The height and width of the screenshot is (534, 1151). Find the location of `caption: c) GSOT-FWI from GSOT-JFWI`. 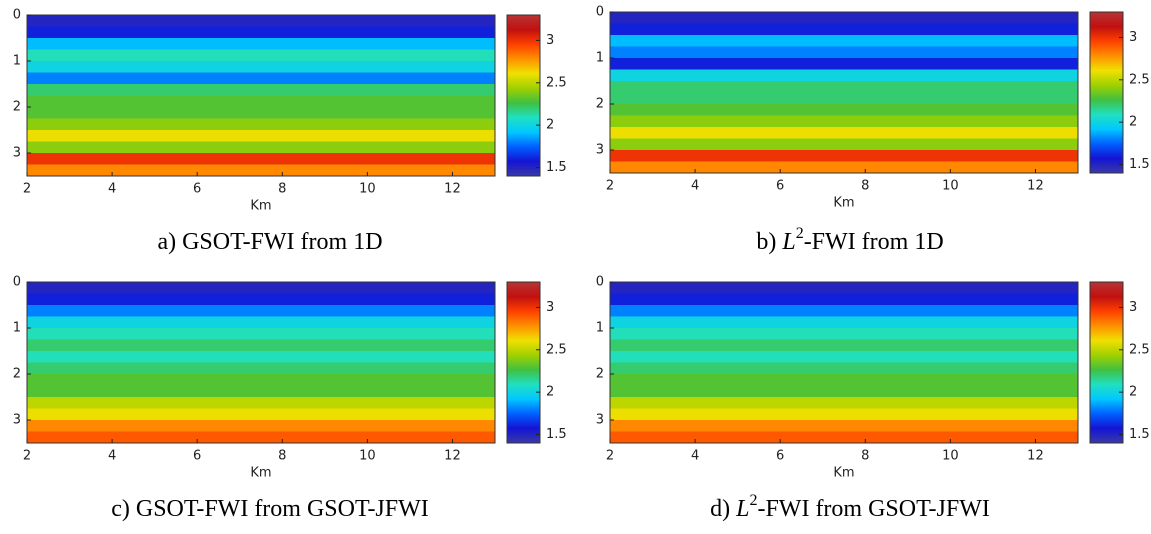

caption: c) GSOT-FWI from GSOT-JFWI is located at coordinates (270, 509).